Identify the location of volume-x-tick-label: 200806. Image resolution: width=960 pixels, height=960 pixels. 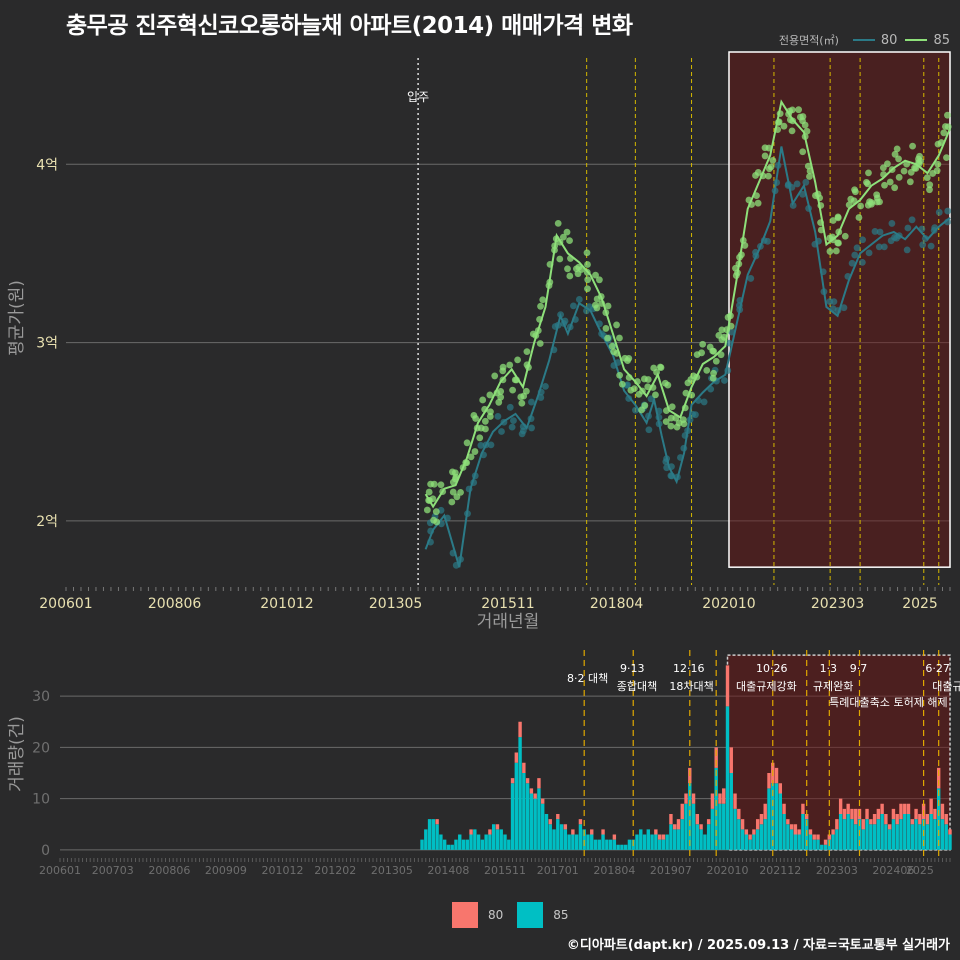
(169, 870).